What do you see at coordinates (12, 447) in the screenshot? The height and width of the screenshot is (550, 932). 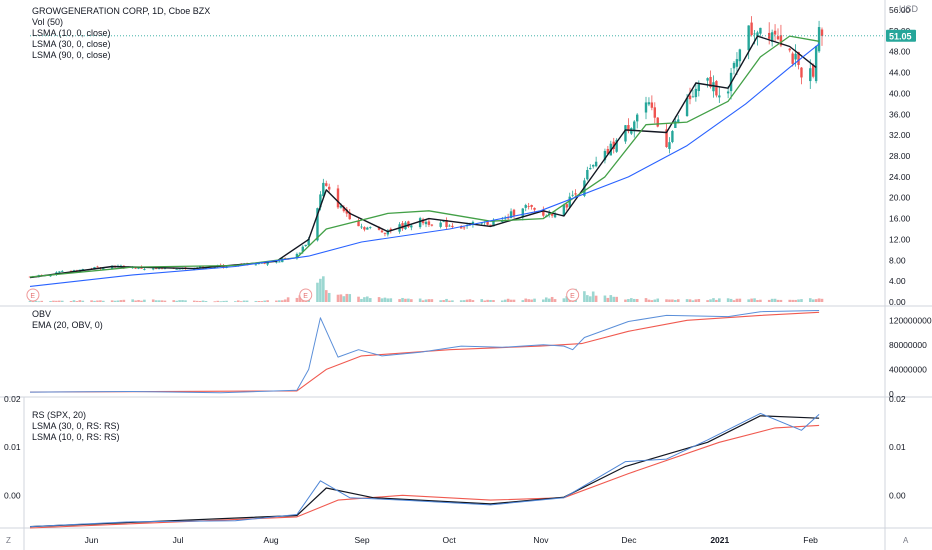 I see `rs-tick-label-left: 0.01` at bounding box center [12, 447].